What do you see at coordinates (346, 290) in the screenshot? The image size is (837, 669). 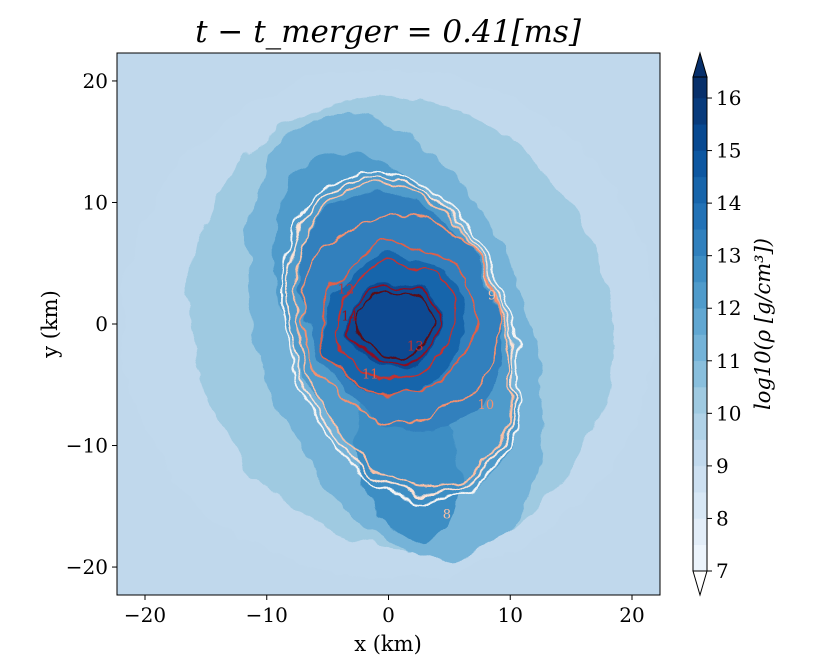 I see `contour-label-0: 12` at bounding box center [346, 290].